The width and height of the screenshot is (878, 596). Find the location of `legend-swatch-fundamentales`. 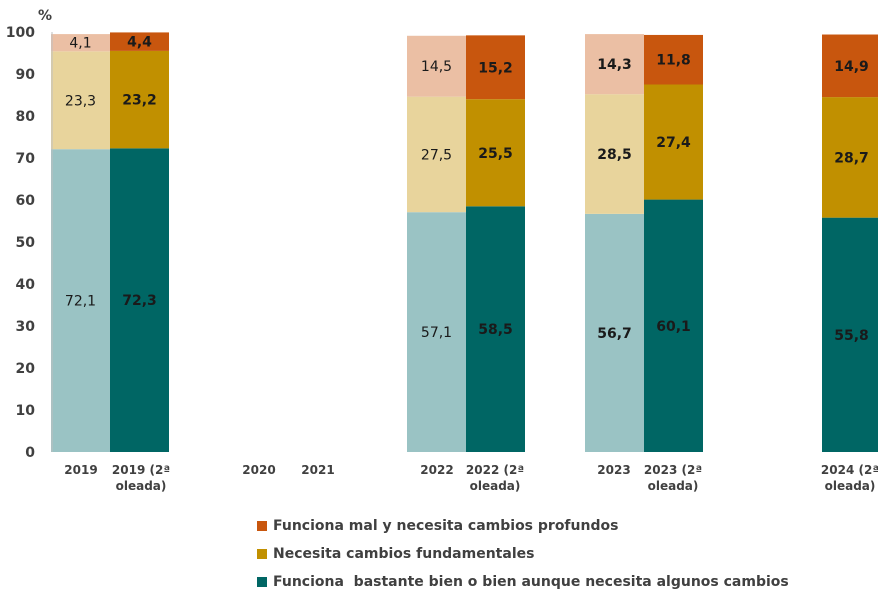

legend-swatch-fundamentales is located at coordinates (262, 554).